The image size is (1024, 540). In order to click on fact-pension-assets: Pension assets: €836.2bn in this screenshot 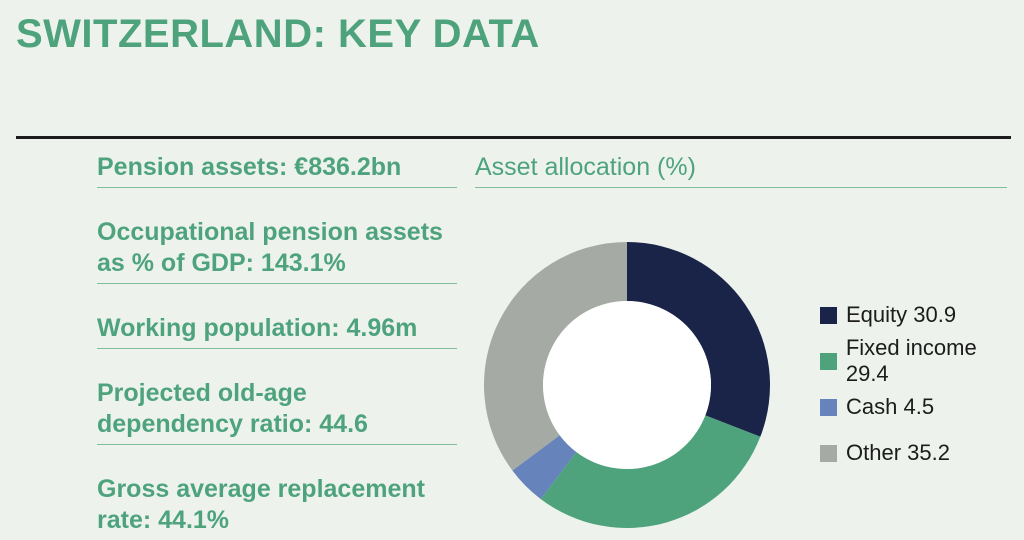, I will do `click(277, 170)`.